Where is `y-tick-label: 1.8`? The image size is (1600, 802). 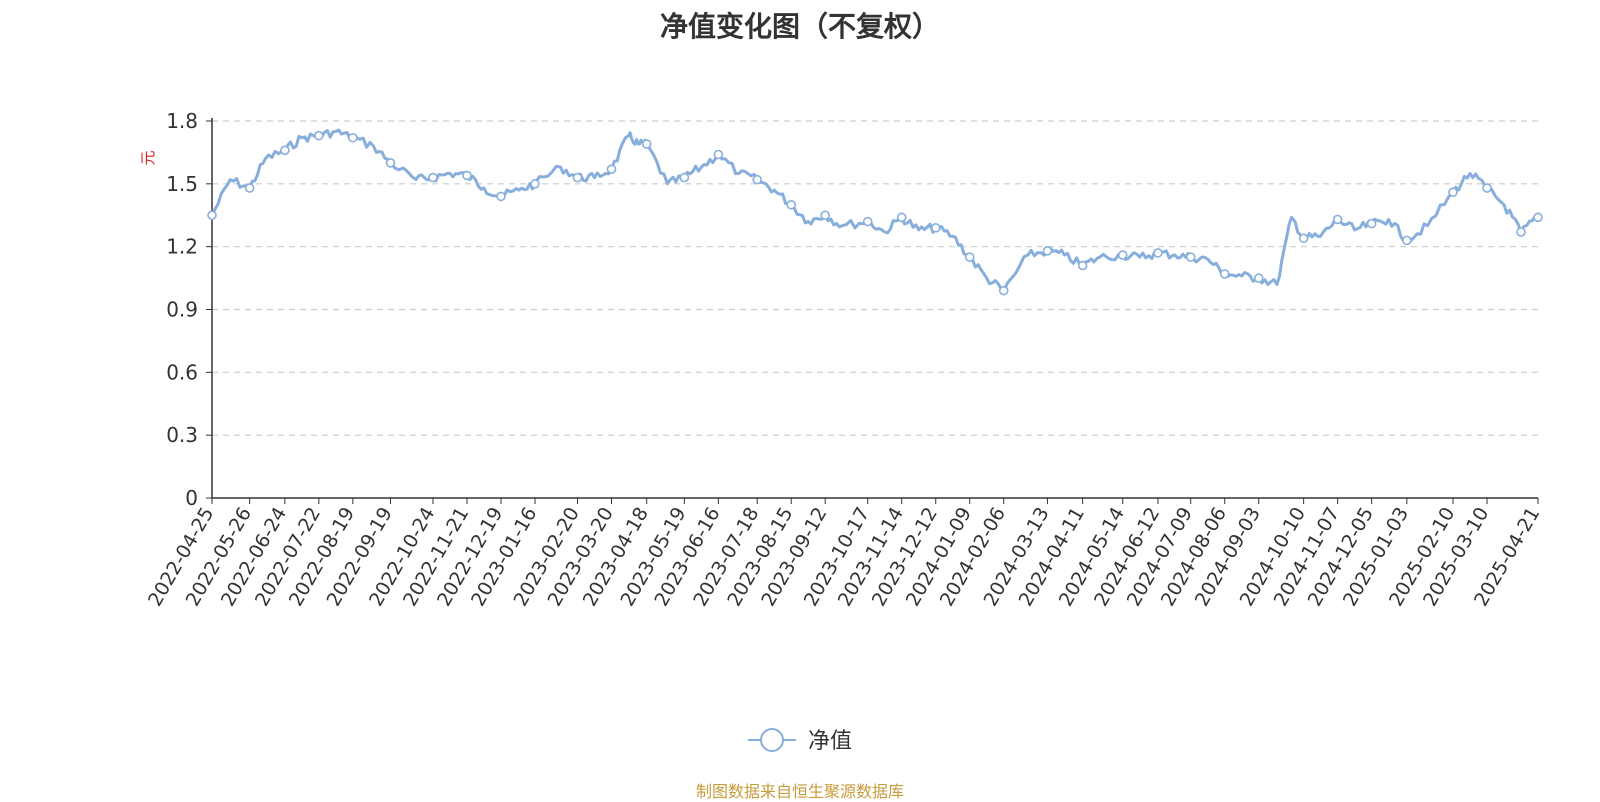
y-tick-label: 1.8 is located at coordinates (182, 121).